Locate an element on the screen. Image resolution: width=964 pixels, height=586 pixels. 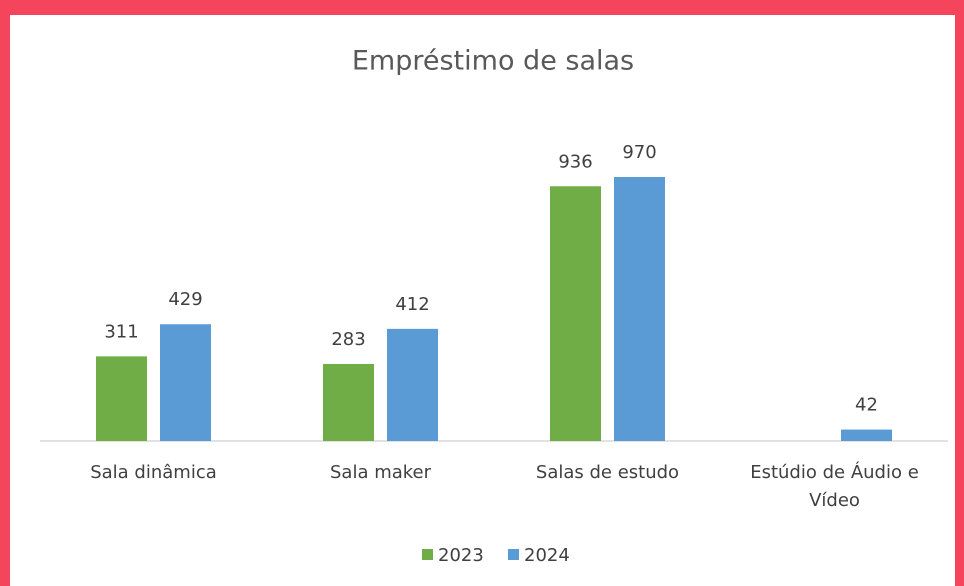
data-label: 412 is located at coordinates (412, 304).